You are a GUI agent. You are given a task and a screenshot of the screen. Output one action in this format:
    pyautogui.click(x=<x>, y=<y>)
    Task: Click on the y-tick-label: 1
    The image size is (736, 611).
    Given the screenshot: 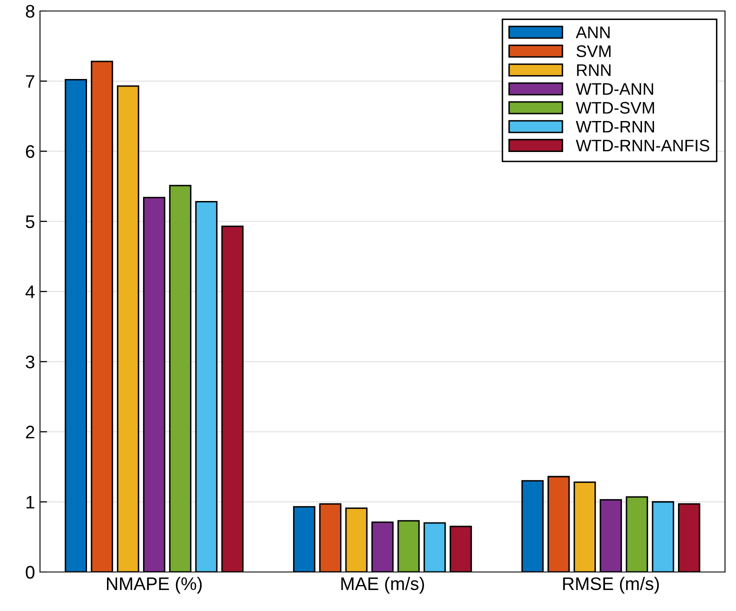 What is the action you would take?
    pyautogui.click(x=30, y=502)
    